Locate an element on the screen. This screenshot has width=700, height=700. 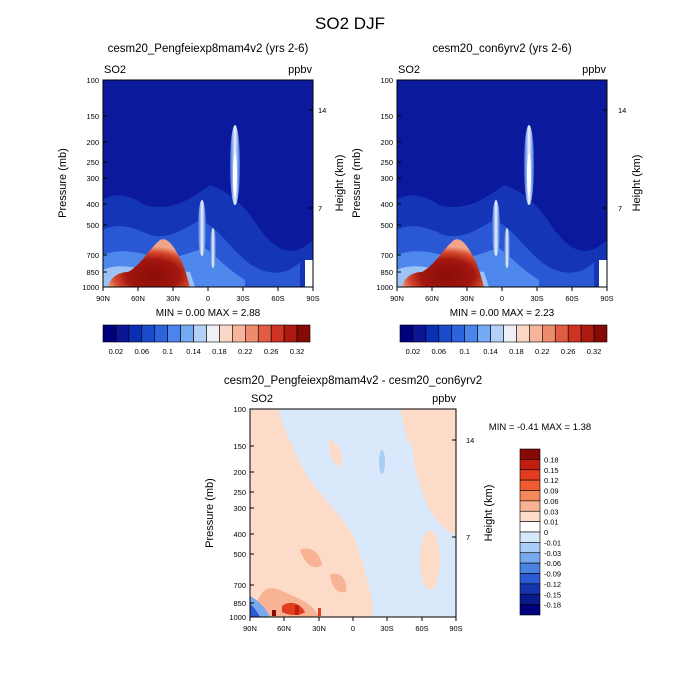
diff-ylabel-right: Height (km) is located at coordinates (489, 513).